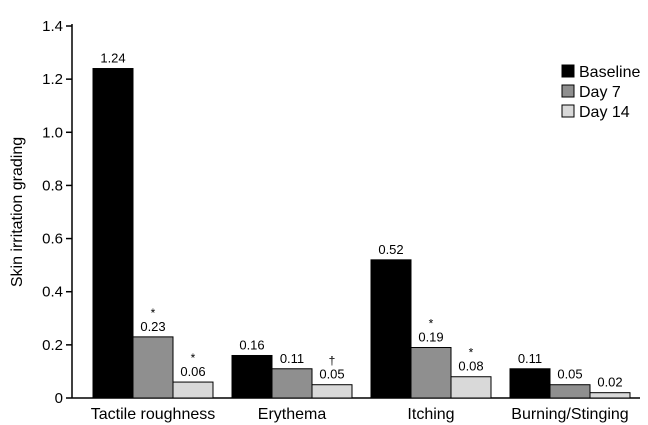 The width and height of the screenshot is (648, 425). Describe the element at coordinates (604, 112) in the screenshot. I see `legend-label: Day 14` at that location.